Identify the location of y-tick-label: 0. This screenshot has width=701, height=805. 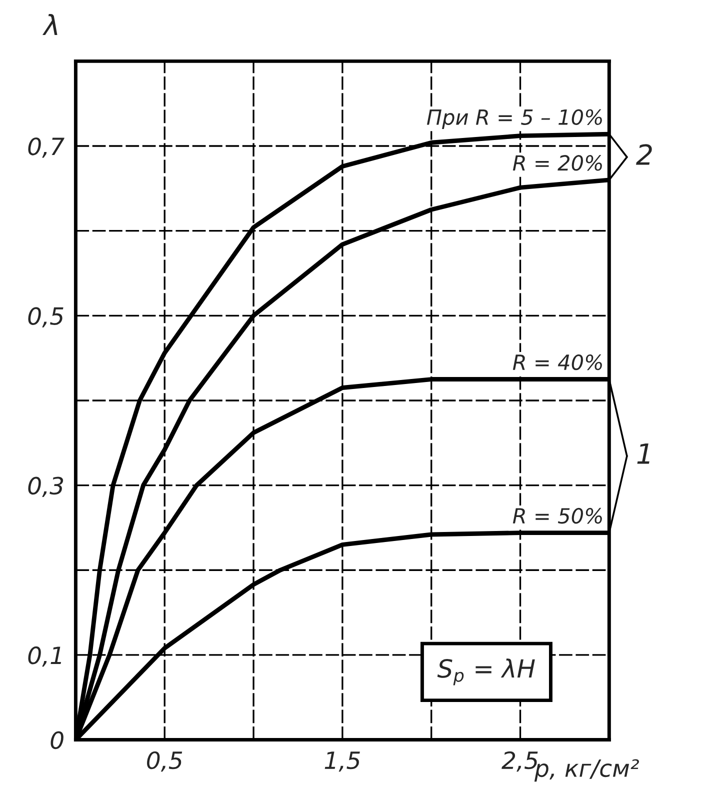
(57, 740).